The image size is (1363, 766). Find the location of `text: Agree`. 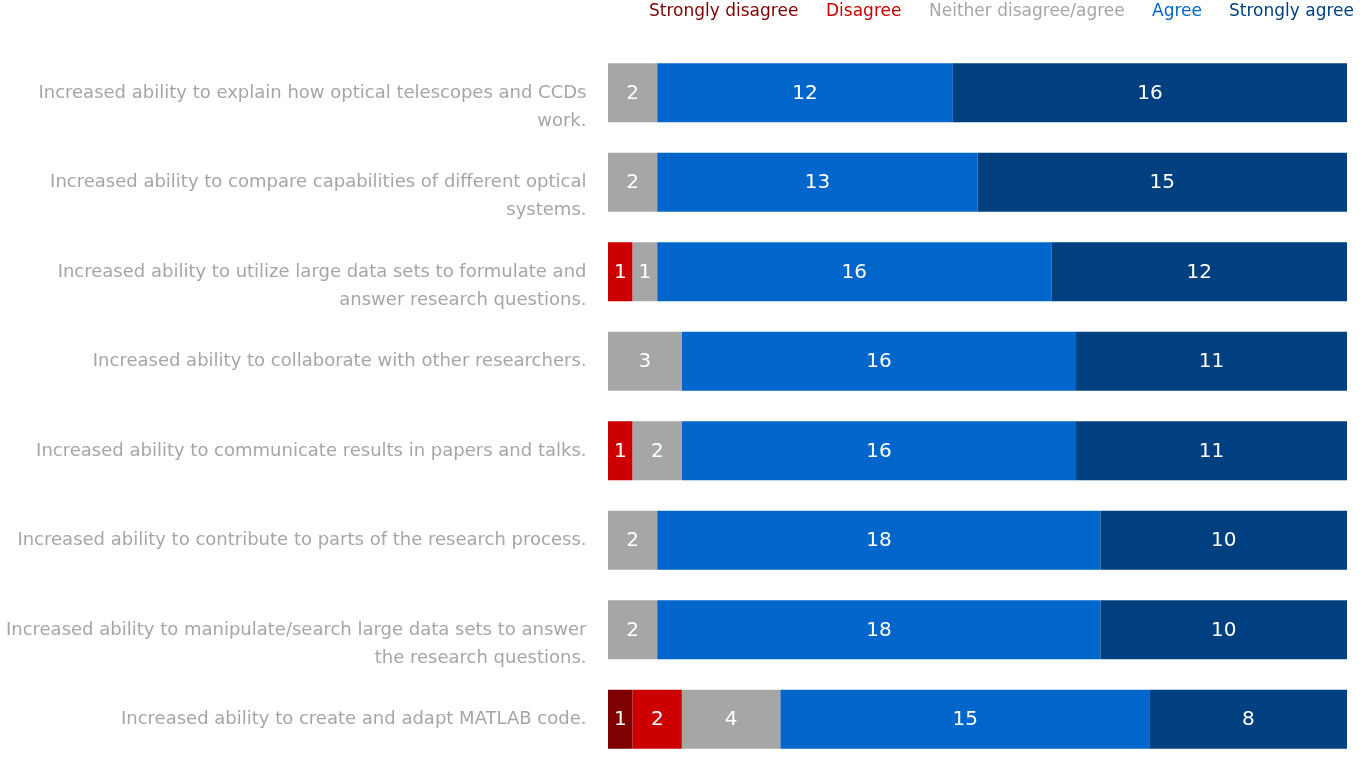

text: Agree is located at coordinates (1177, 10).